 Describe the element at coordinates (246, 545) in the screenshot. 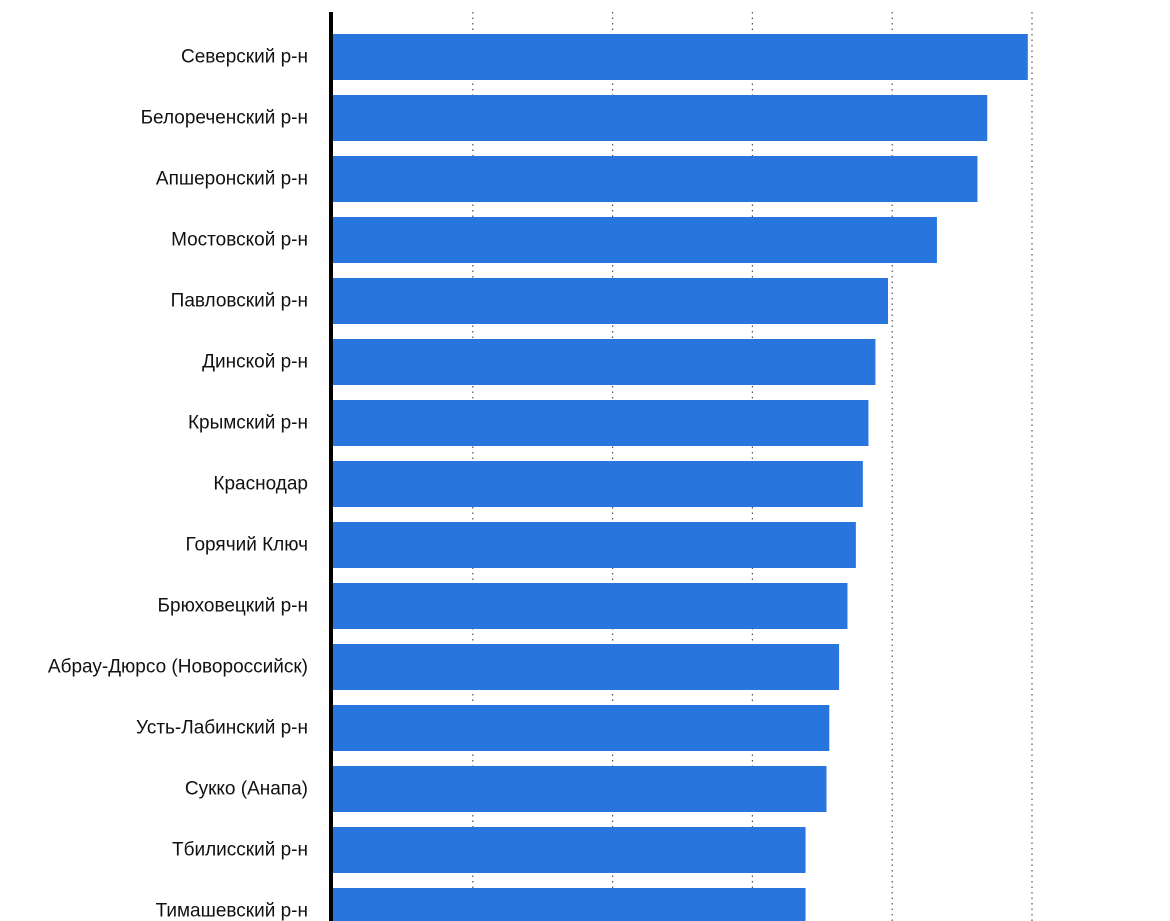

I see `category-label: Горячий Ключ` at that location.